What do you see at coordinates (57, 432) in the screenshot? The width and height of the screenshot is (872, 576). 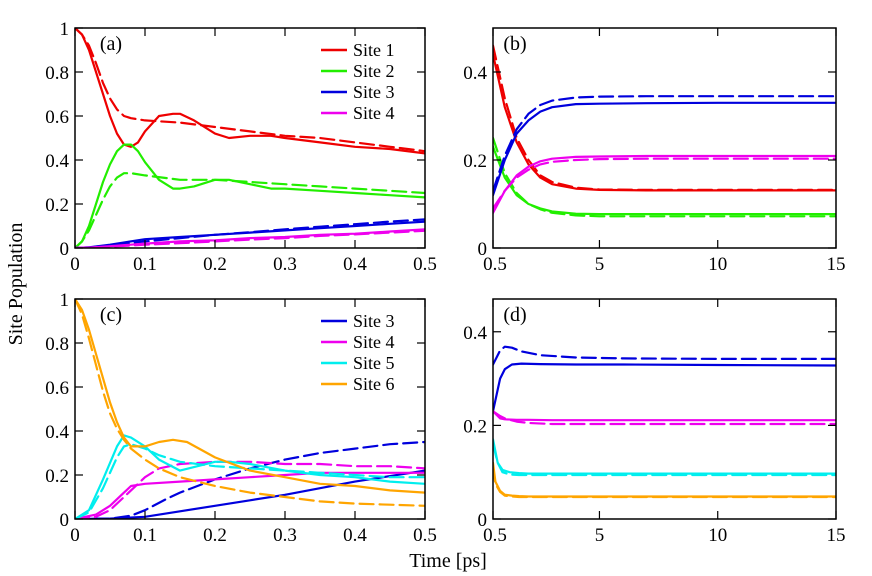 I see `panel-c-y-tick-label: 0.4` at bounding box center [57, 432].